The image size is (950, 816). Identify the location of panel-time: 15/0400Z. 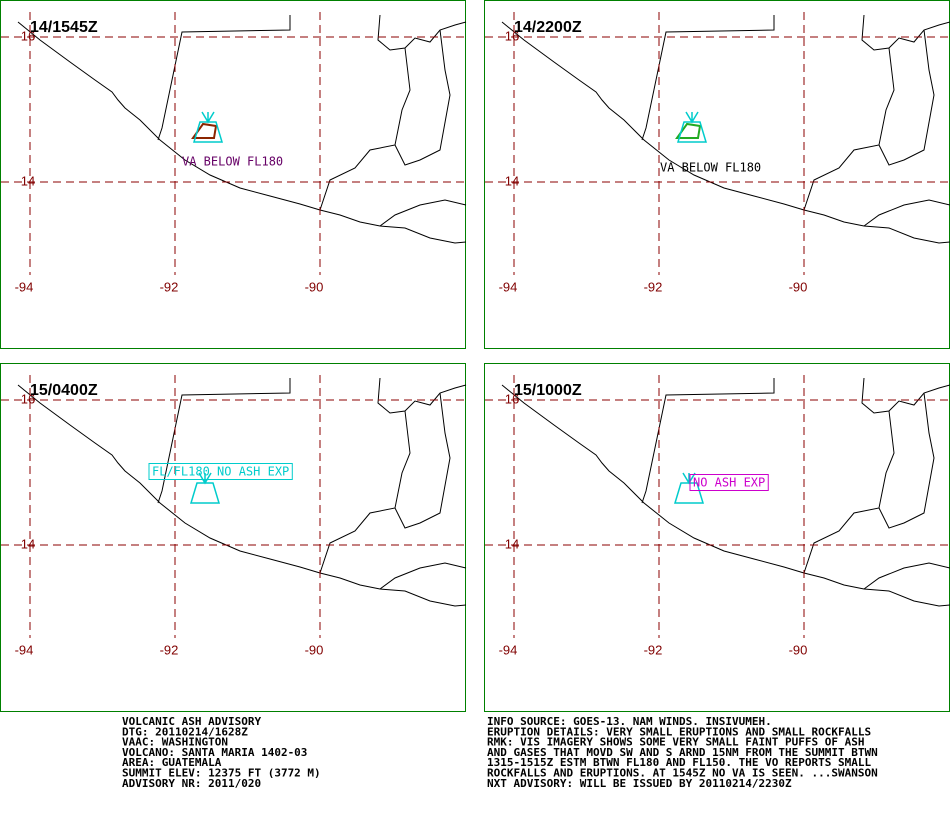
(64, 390).